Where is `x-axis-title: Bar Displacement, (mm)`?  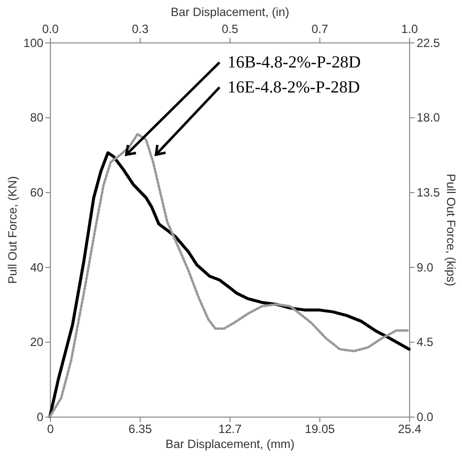 x-axis-title: Bar Displacement, (mm) is located at coordinates (230, 444).